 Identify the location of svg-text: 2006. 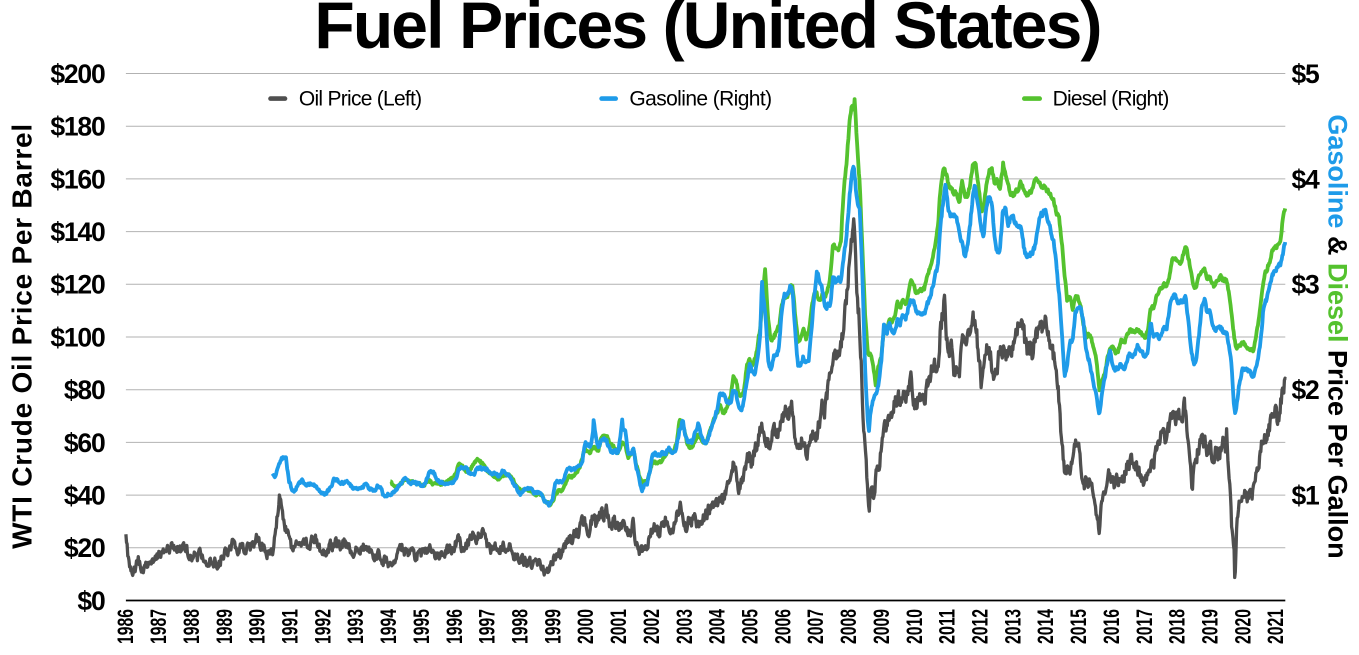
(782, 626).